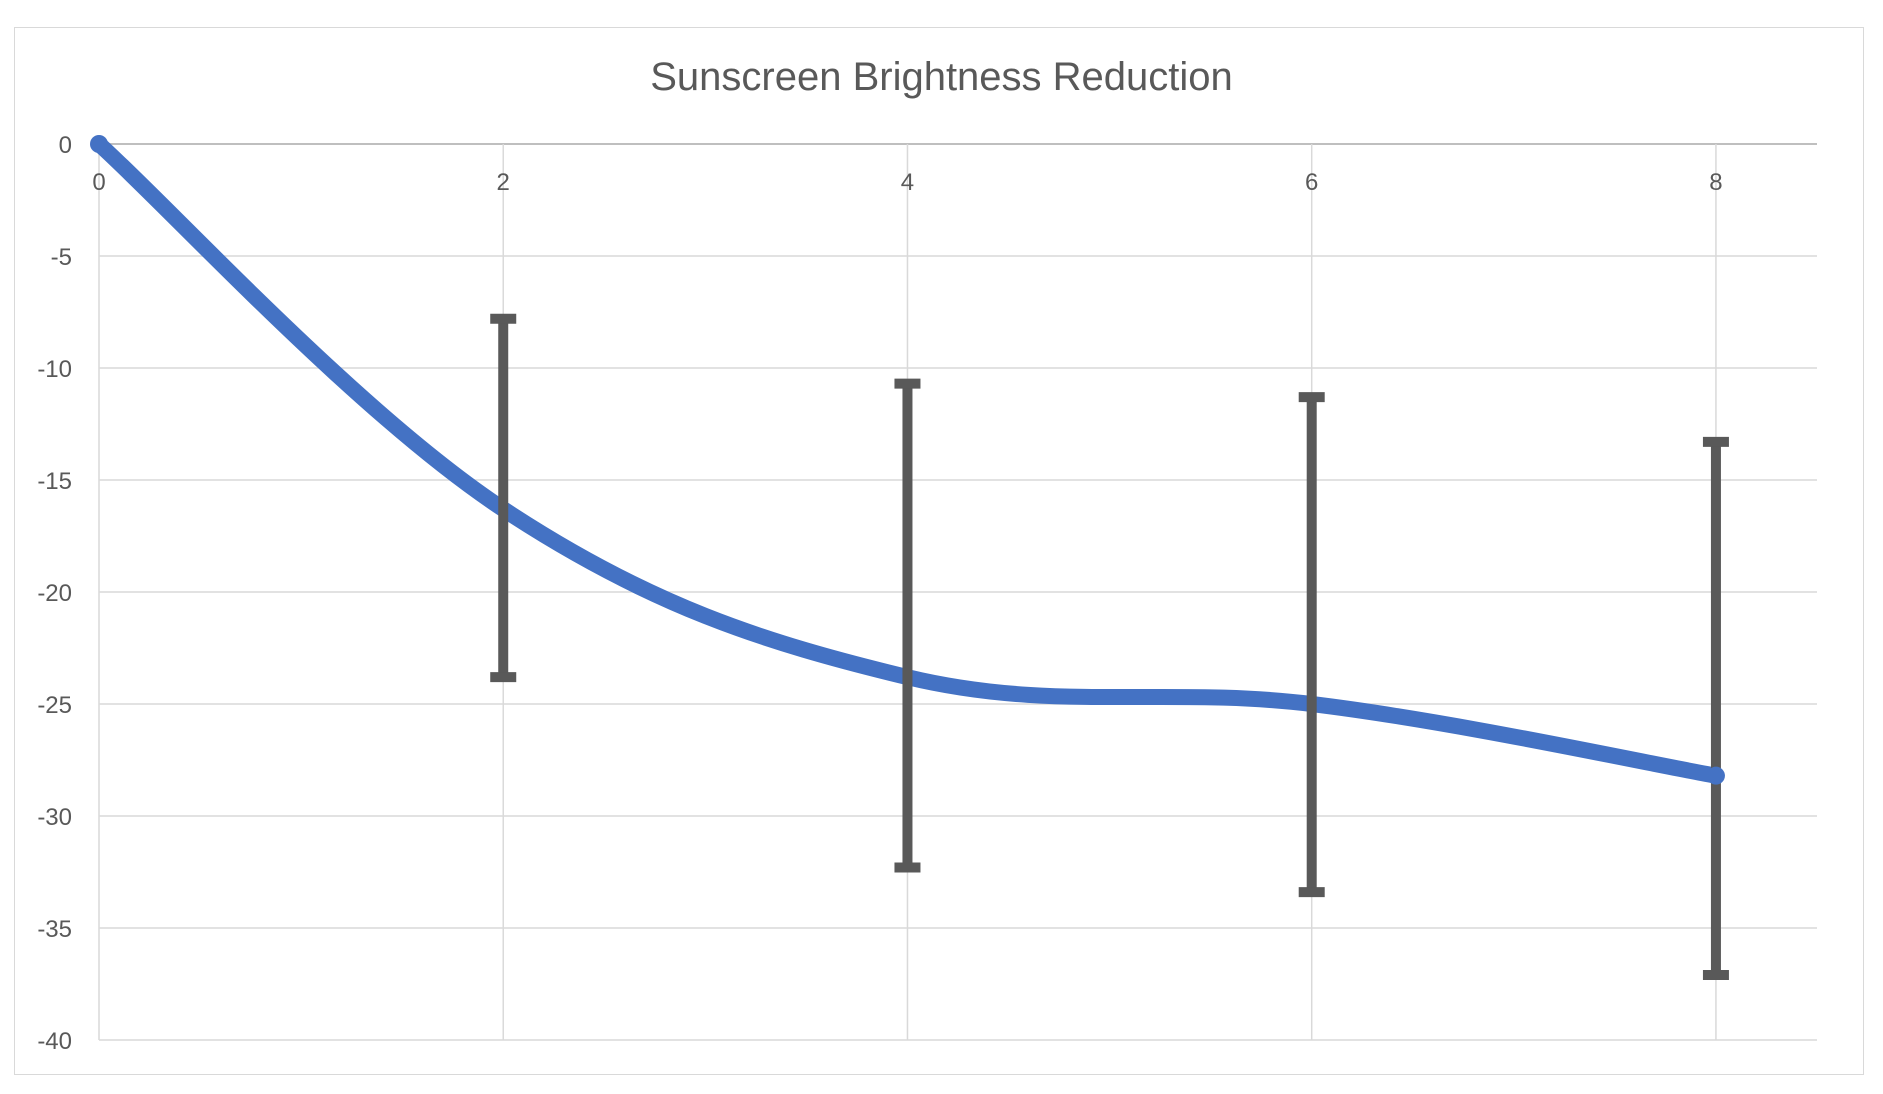 The image size is (1883, 1094). What do you see at coordinates (54, 481) in the screenshot?
I see `y-tick-label: -15` at bounding box center [54, 481].